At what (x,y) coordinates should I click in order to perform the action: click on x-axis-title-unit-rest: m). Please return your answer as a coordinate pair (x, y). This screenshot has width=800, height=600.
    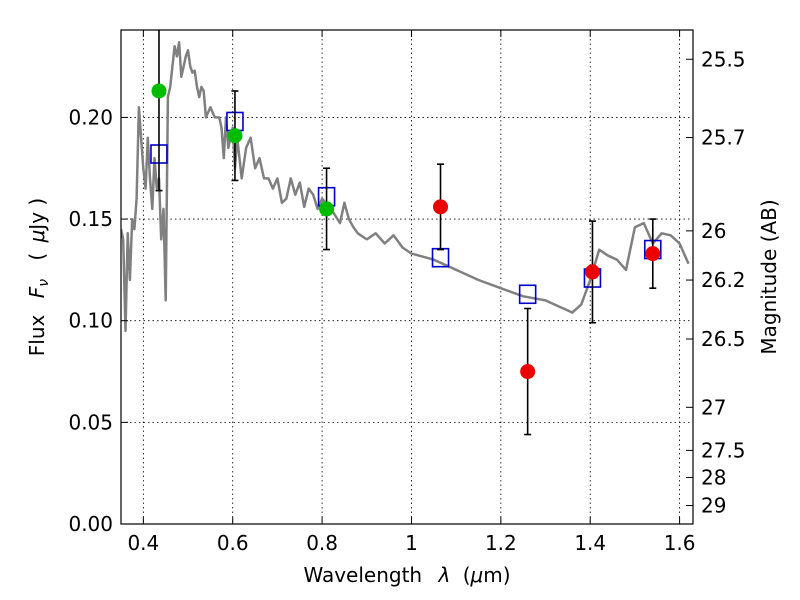
    Looking at the image, I should click on (496, 575).